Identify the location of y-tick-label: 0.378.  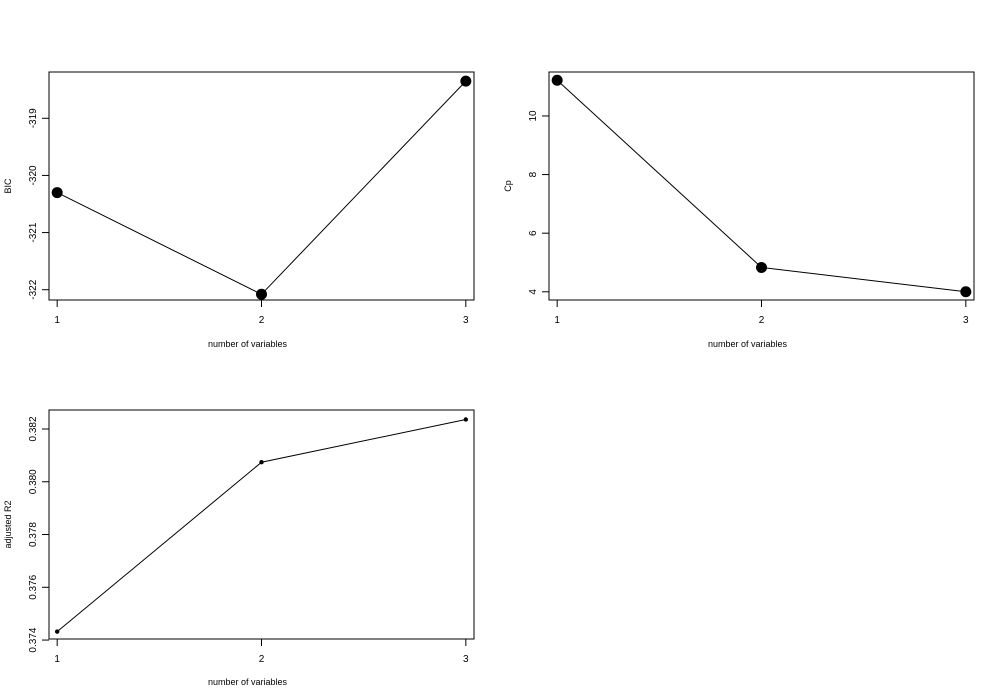
(33, 534).